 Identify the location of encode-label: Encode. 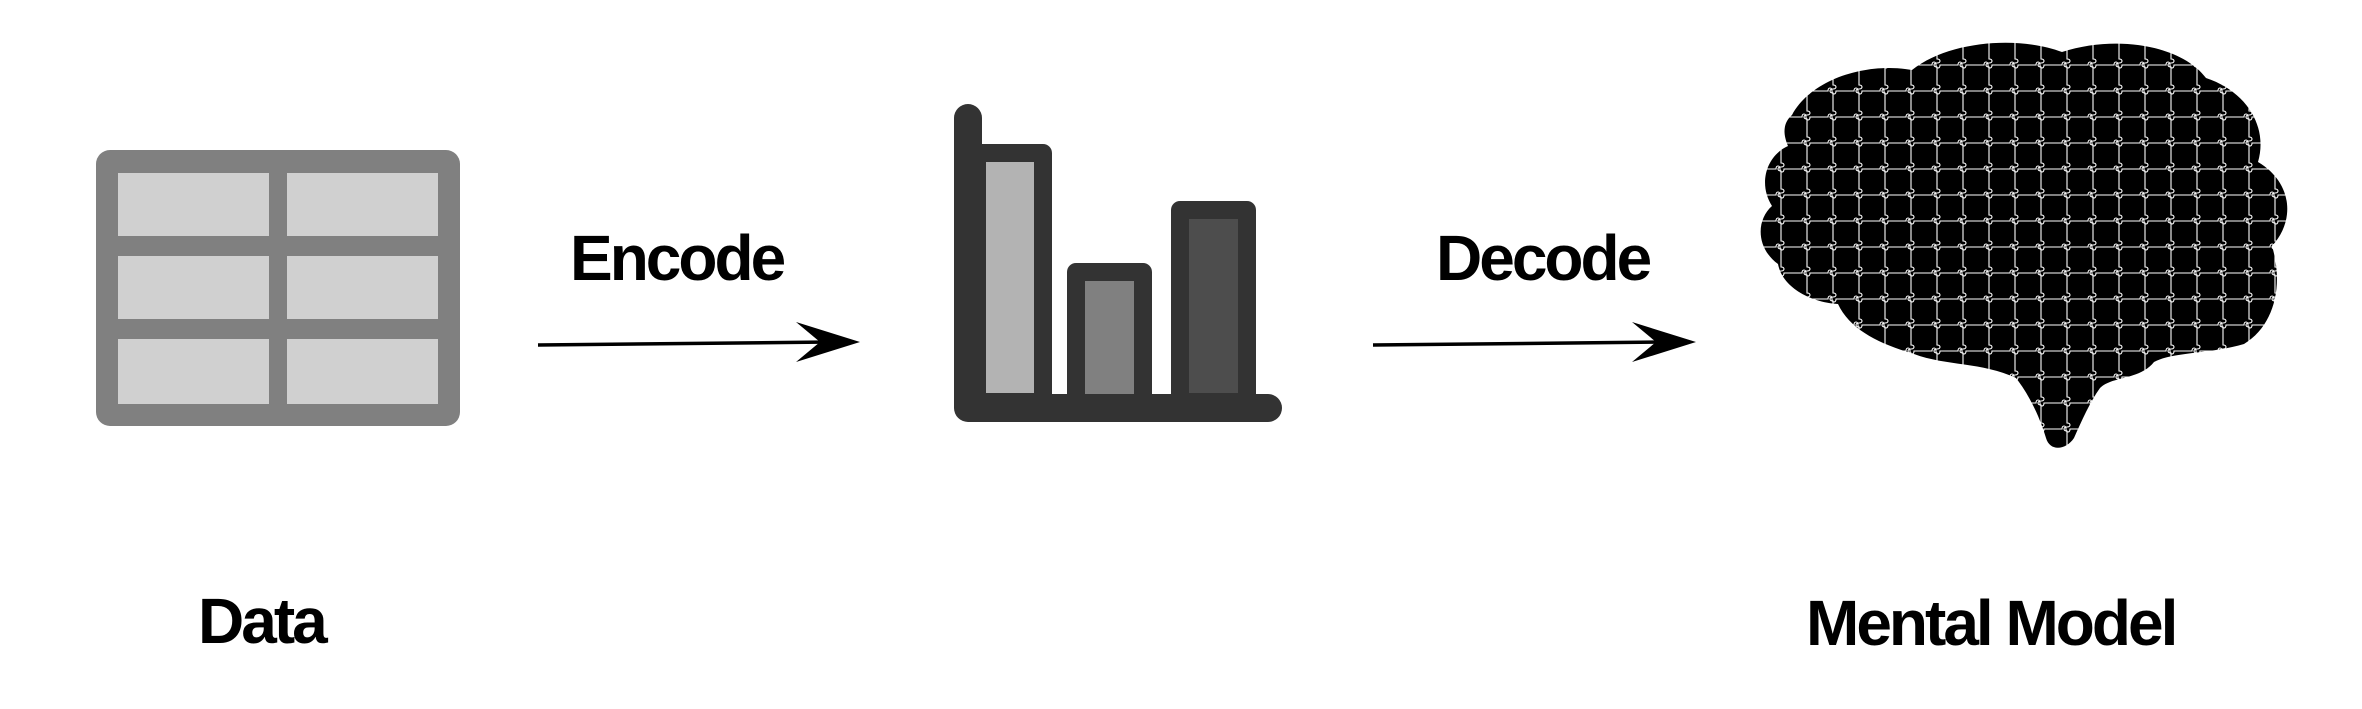
(677, 258).